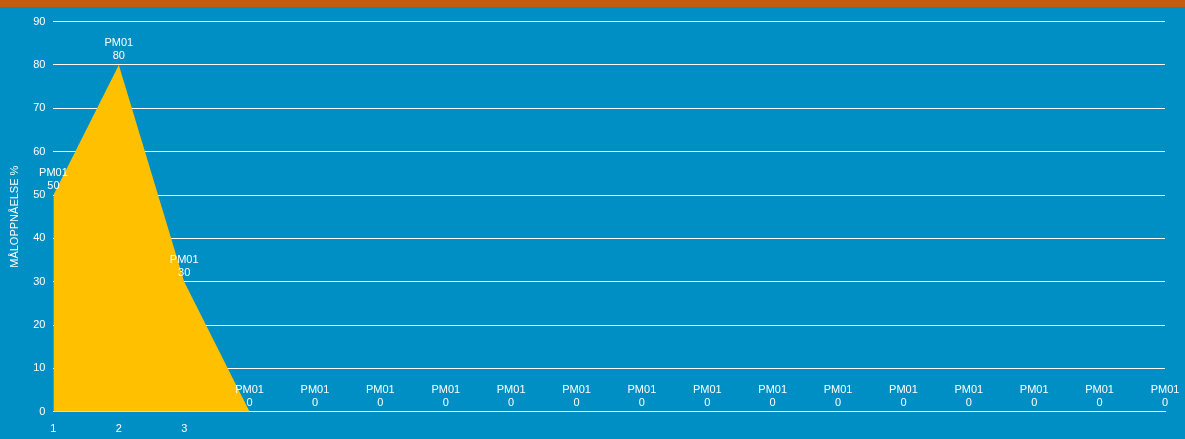  Describe the element at coordinates (184, 428) in the screenshot. I see `x-tick-label: 3` at that location.